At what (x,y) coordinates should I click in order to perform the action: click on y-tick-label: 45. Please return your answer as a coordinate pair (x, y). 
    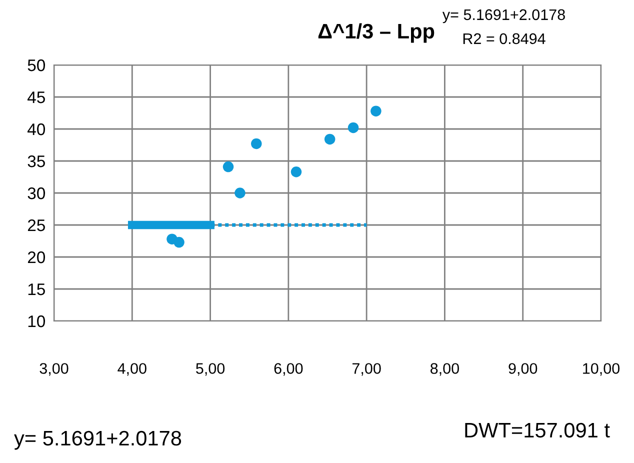
    Looking at the image, I should click on (36, 98).